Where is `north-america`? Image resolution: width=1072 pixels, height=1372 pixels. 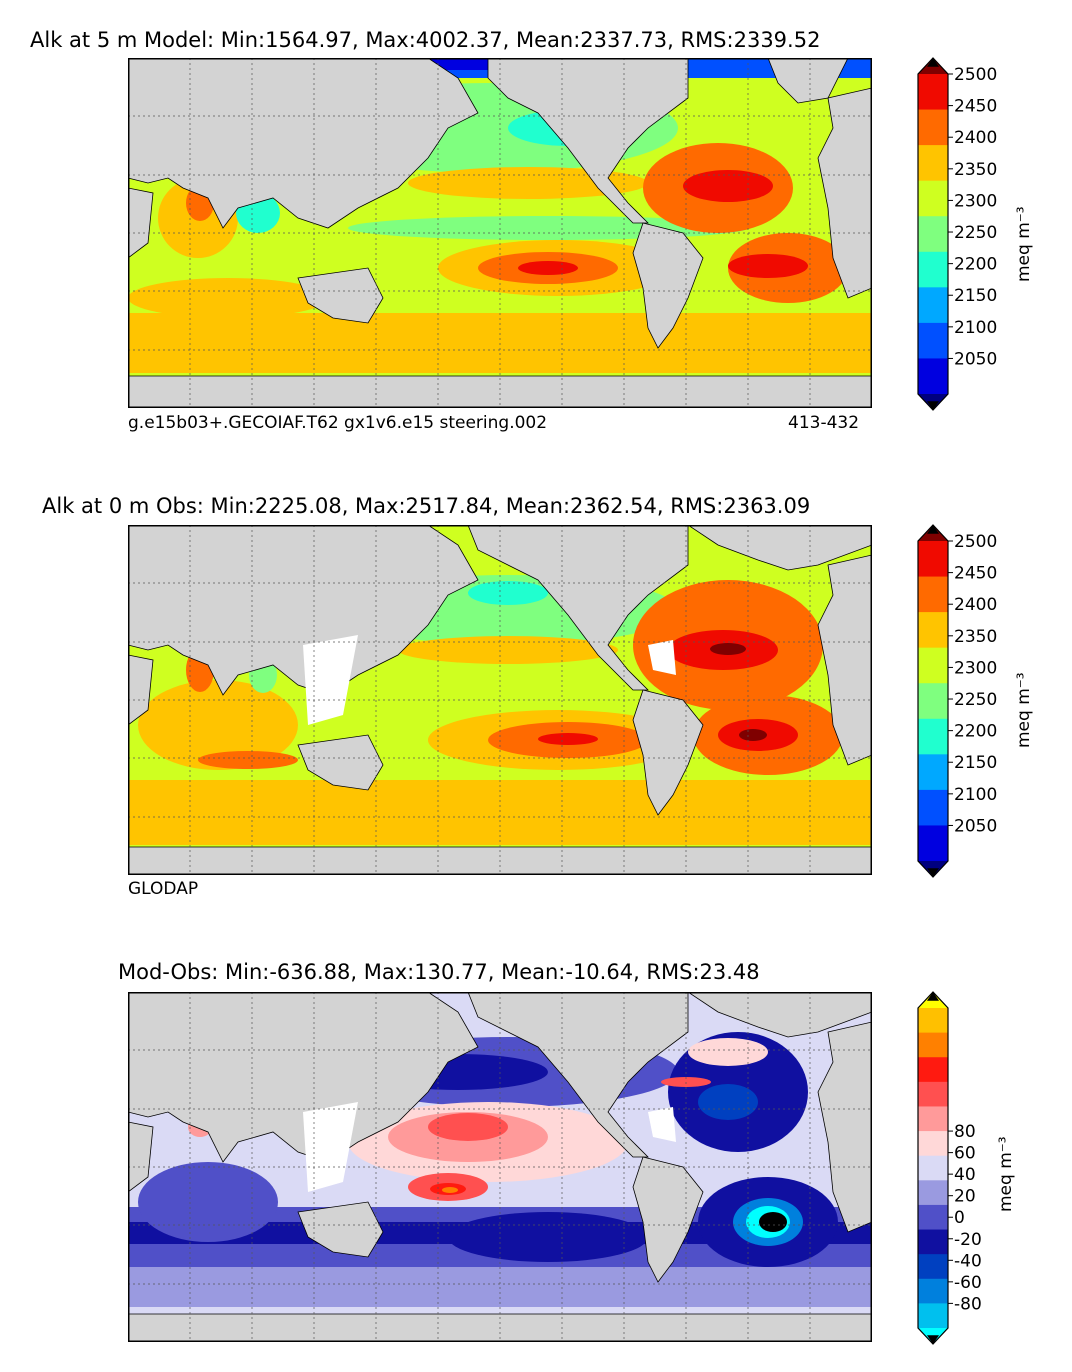 north-america is located at coordinates (588, 141).